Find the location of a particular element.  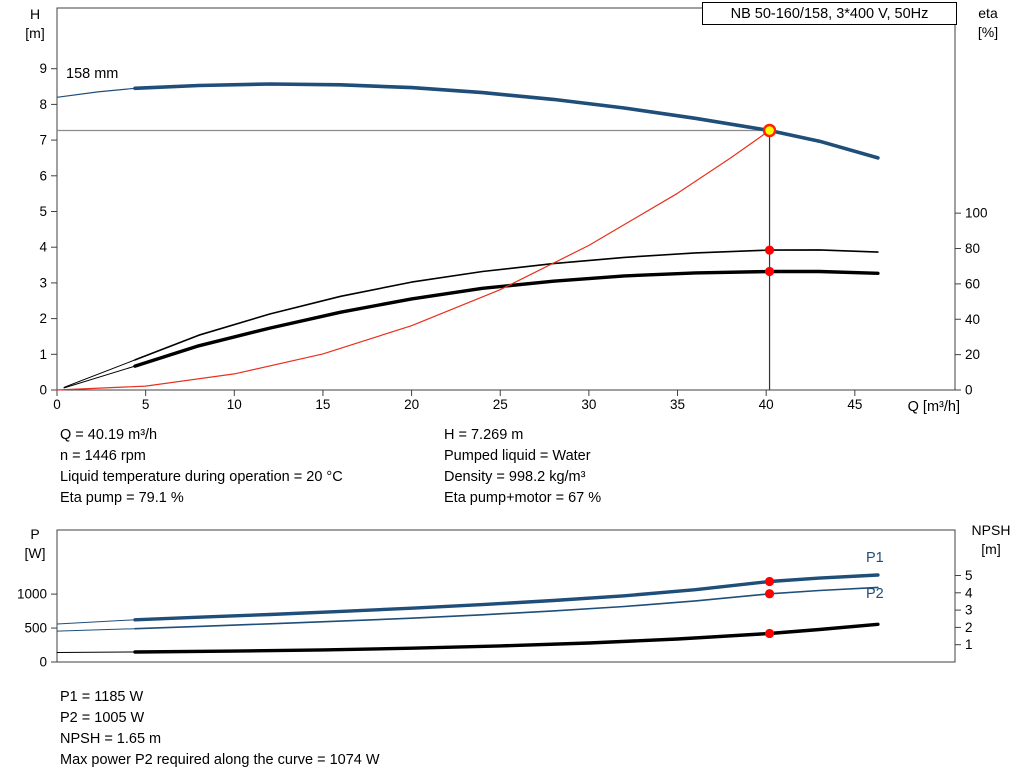

result-p1: P1 = 1185 W is located at coordinates (102, 697).